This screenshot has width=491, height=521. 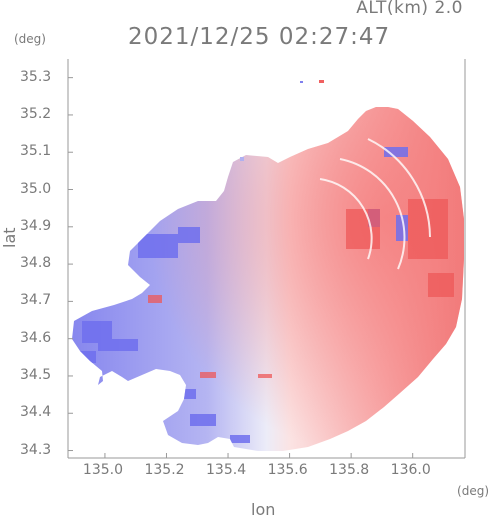 What do you see at coordinates (473, 491) in the screenshot?
I see `x-axis-unit: (deg)` at bounding box center [473, 491].